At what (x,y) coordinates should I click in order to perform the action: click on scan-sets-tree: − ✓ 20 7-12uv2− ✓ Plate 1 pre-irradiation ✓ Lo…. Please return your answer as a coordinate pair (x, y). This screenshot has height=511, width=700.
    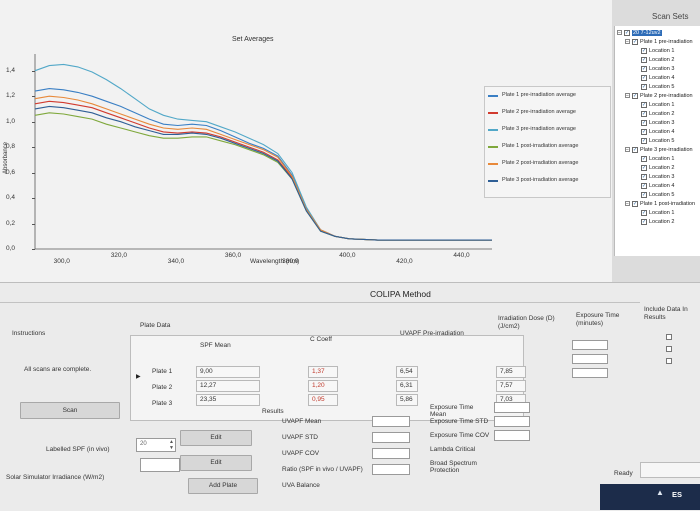
    Looking at the image, I should click on (657, 141).